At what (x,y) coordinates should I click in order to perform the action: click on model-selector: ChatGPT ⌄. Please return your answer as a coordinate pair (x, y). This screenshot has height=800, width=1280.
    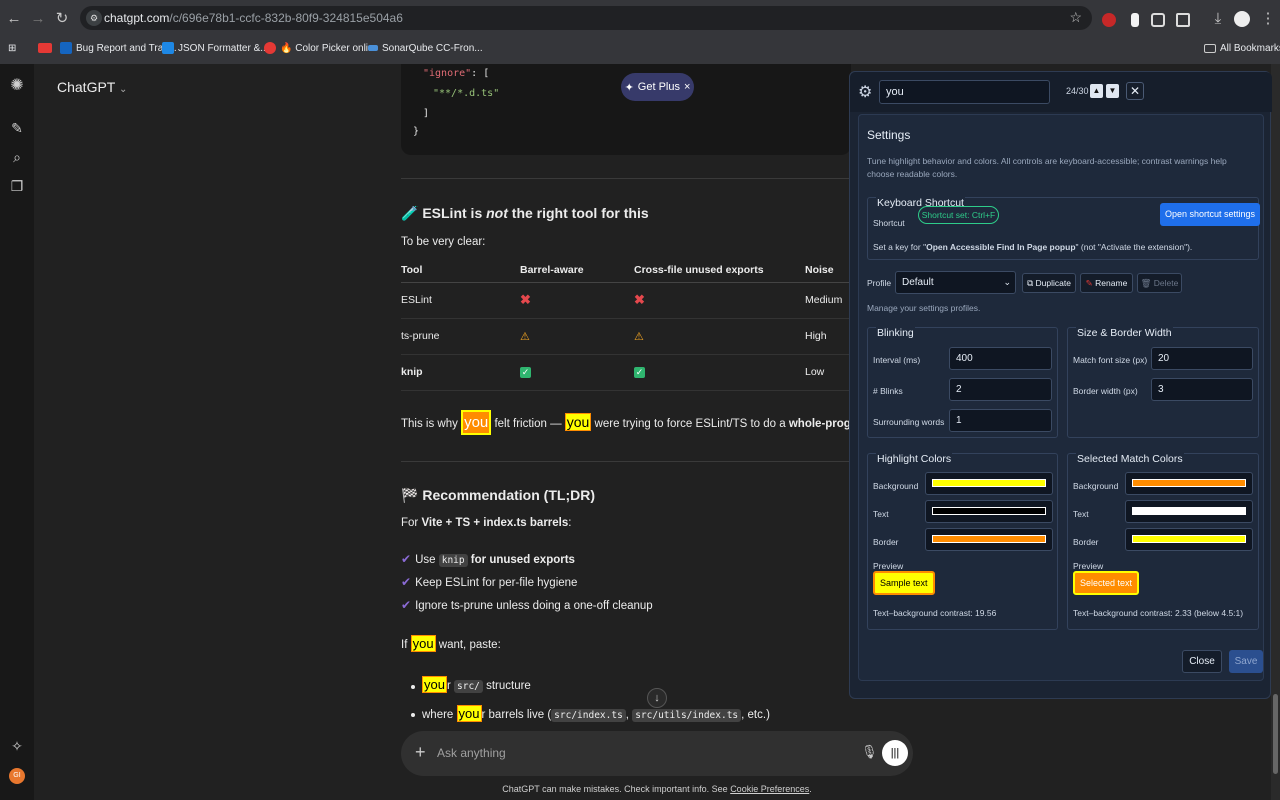
    Looking at the image, I should click on (92, 87).